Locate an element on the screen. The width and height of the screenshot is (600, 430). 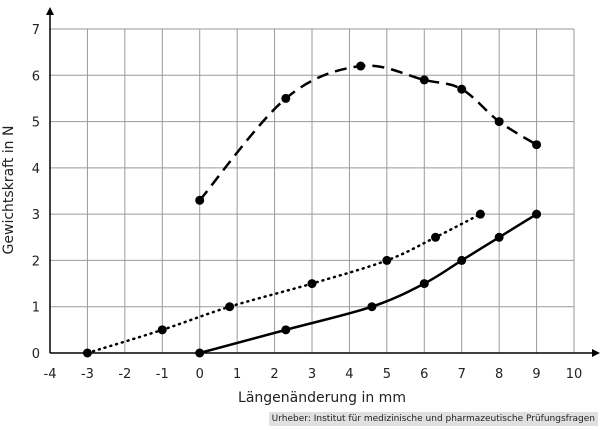
y-tick-label: 1 is located at coordinates (36, 308).